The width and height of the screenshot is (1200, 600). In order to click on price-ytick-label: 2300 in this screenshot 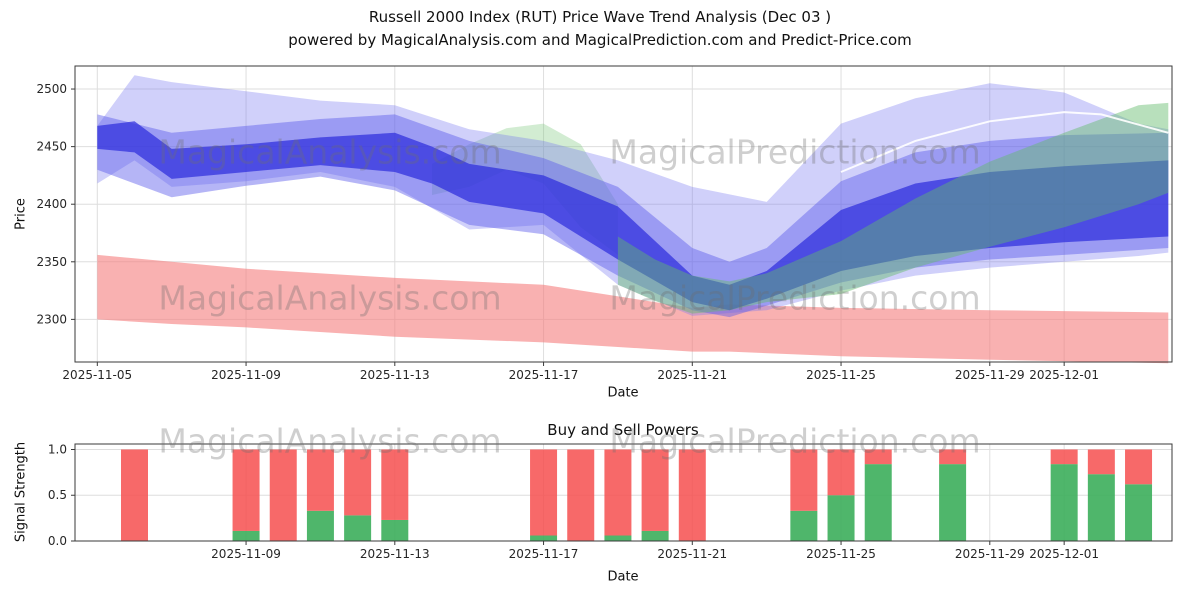, I will do `click(51, 319)`.